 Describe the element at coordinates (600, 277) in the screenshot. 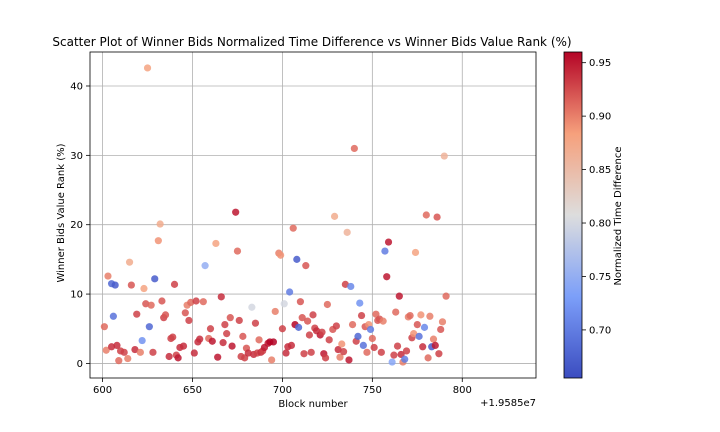

I see `colorbar-tick-label: 0.75` at that location.